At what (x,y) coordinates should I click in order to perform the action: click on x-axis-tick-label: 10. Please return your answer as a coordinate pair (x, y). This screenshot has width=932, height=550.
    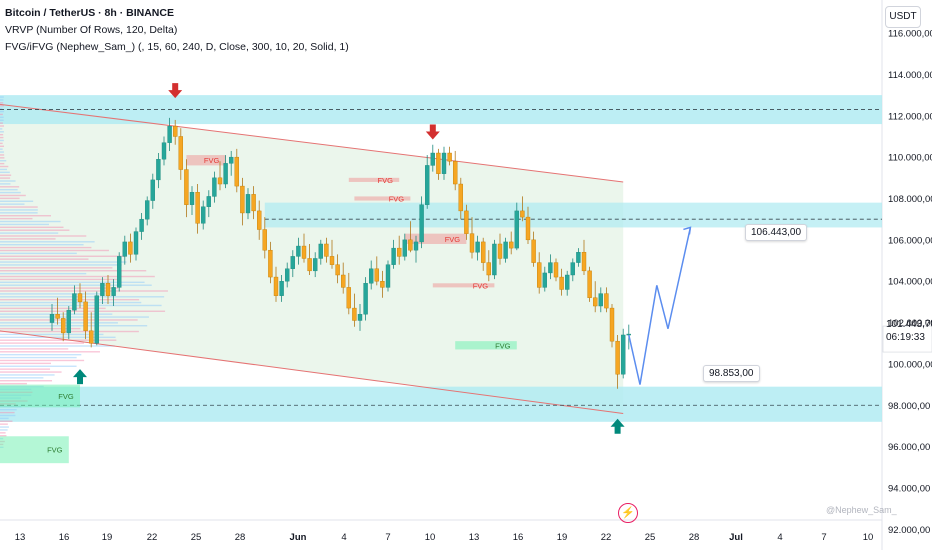
    Looking at the image, I should click on (868, 537).